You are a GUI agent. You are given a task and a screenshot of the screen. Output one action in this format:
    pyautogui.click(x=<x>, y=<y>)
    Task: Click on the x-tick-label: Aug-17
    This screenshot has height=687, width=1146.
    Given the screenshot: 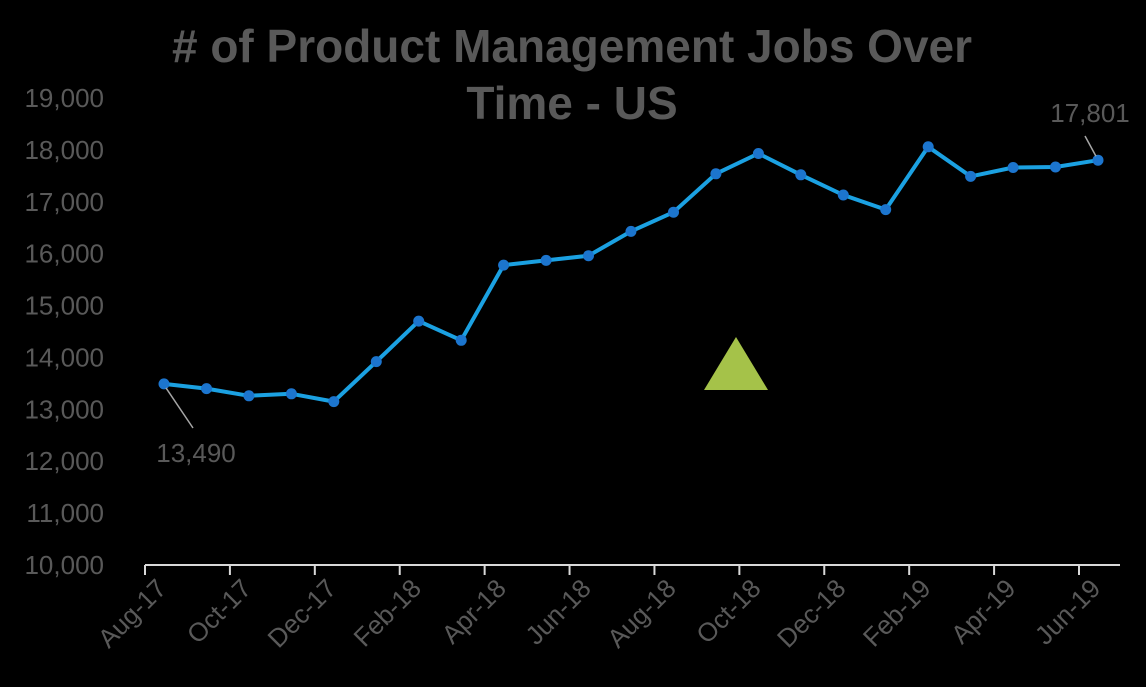 What is the action you would take?
    pyautogui.click(x=132, y=613)
    